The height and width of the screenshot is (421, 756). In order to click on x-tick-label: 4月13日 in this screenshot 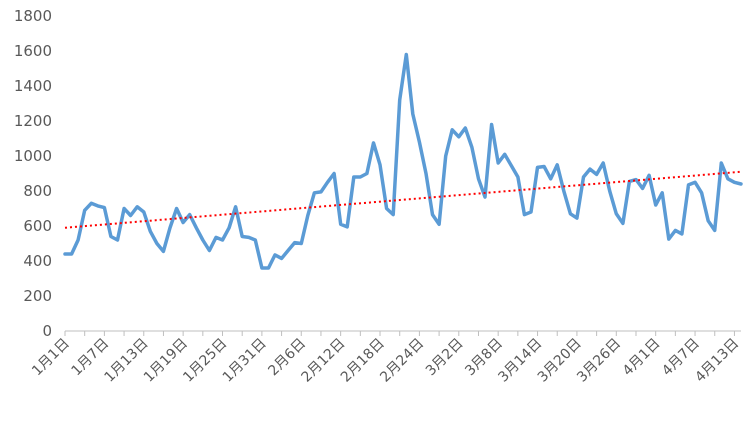, I will do `click(717, 361)`.